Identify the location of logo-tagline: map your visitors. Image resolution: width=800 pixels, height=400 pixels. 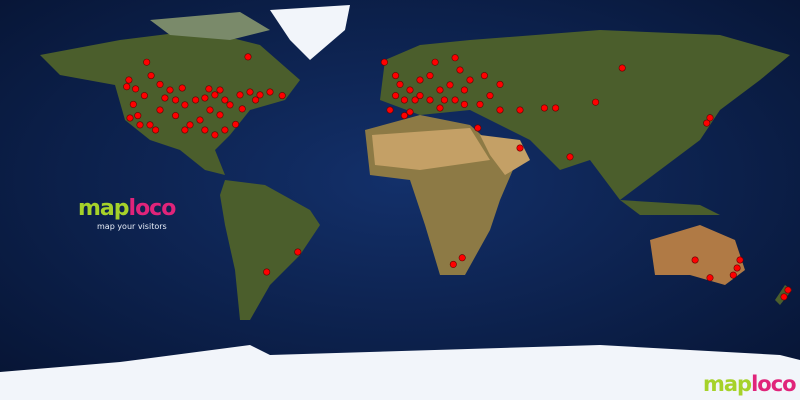
(132, 226).